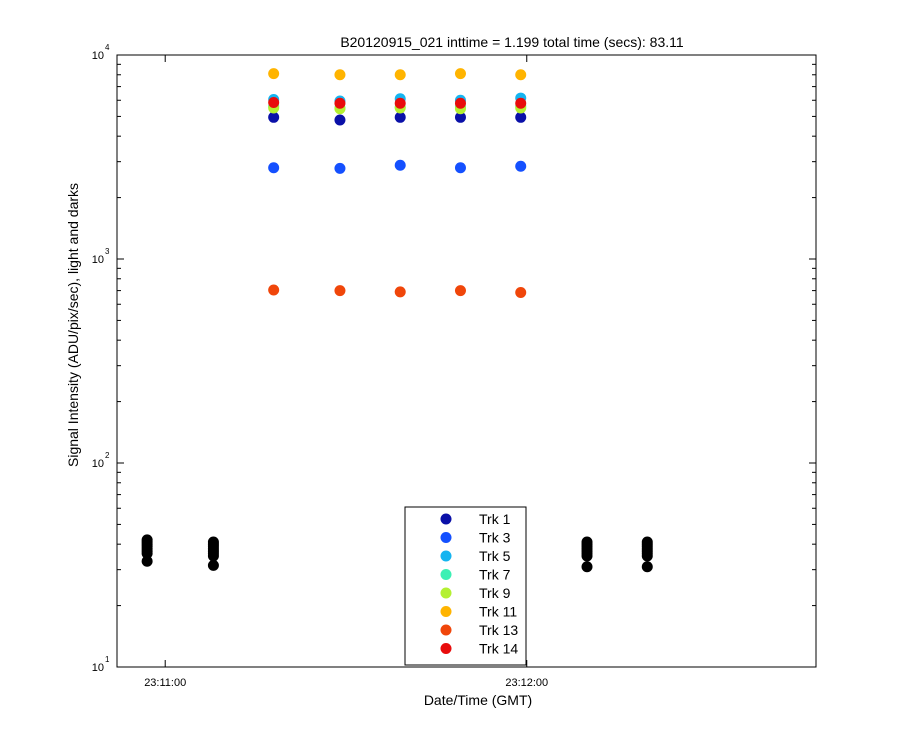 The height and width of the screenshot is (750, 900). I want to click on x-tick-label: 23:11:00, so click(165, 683).